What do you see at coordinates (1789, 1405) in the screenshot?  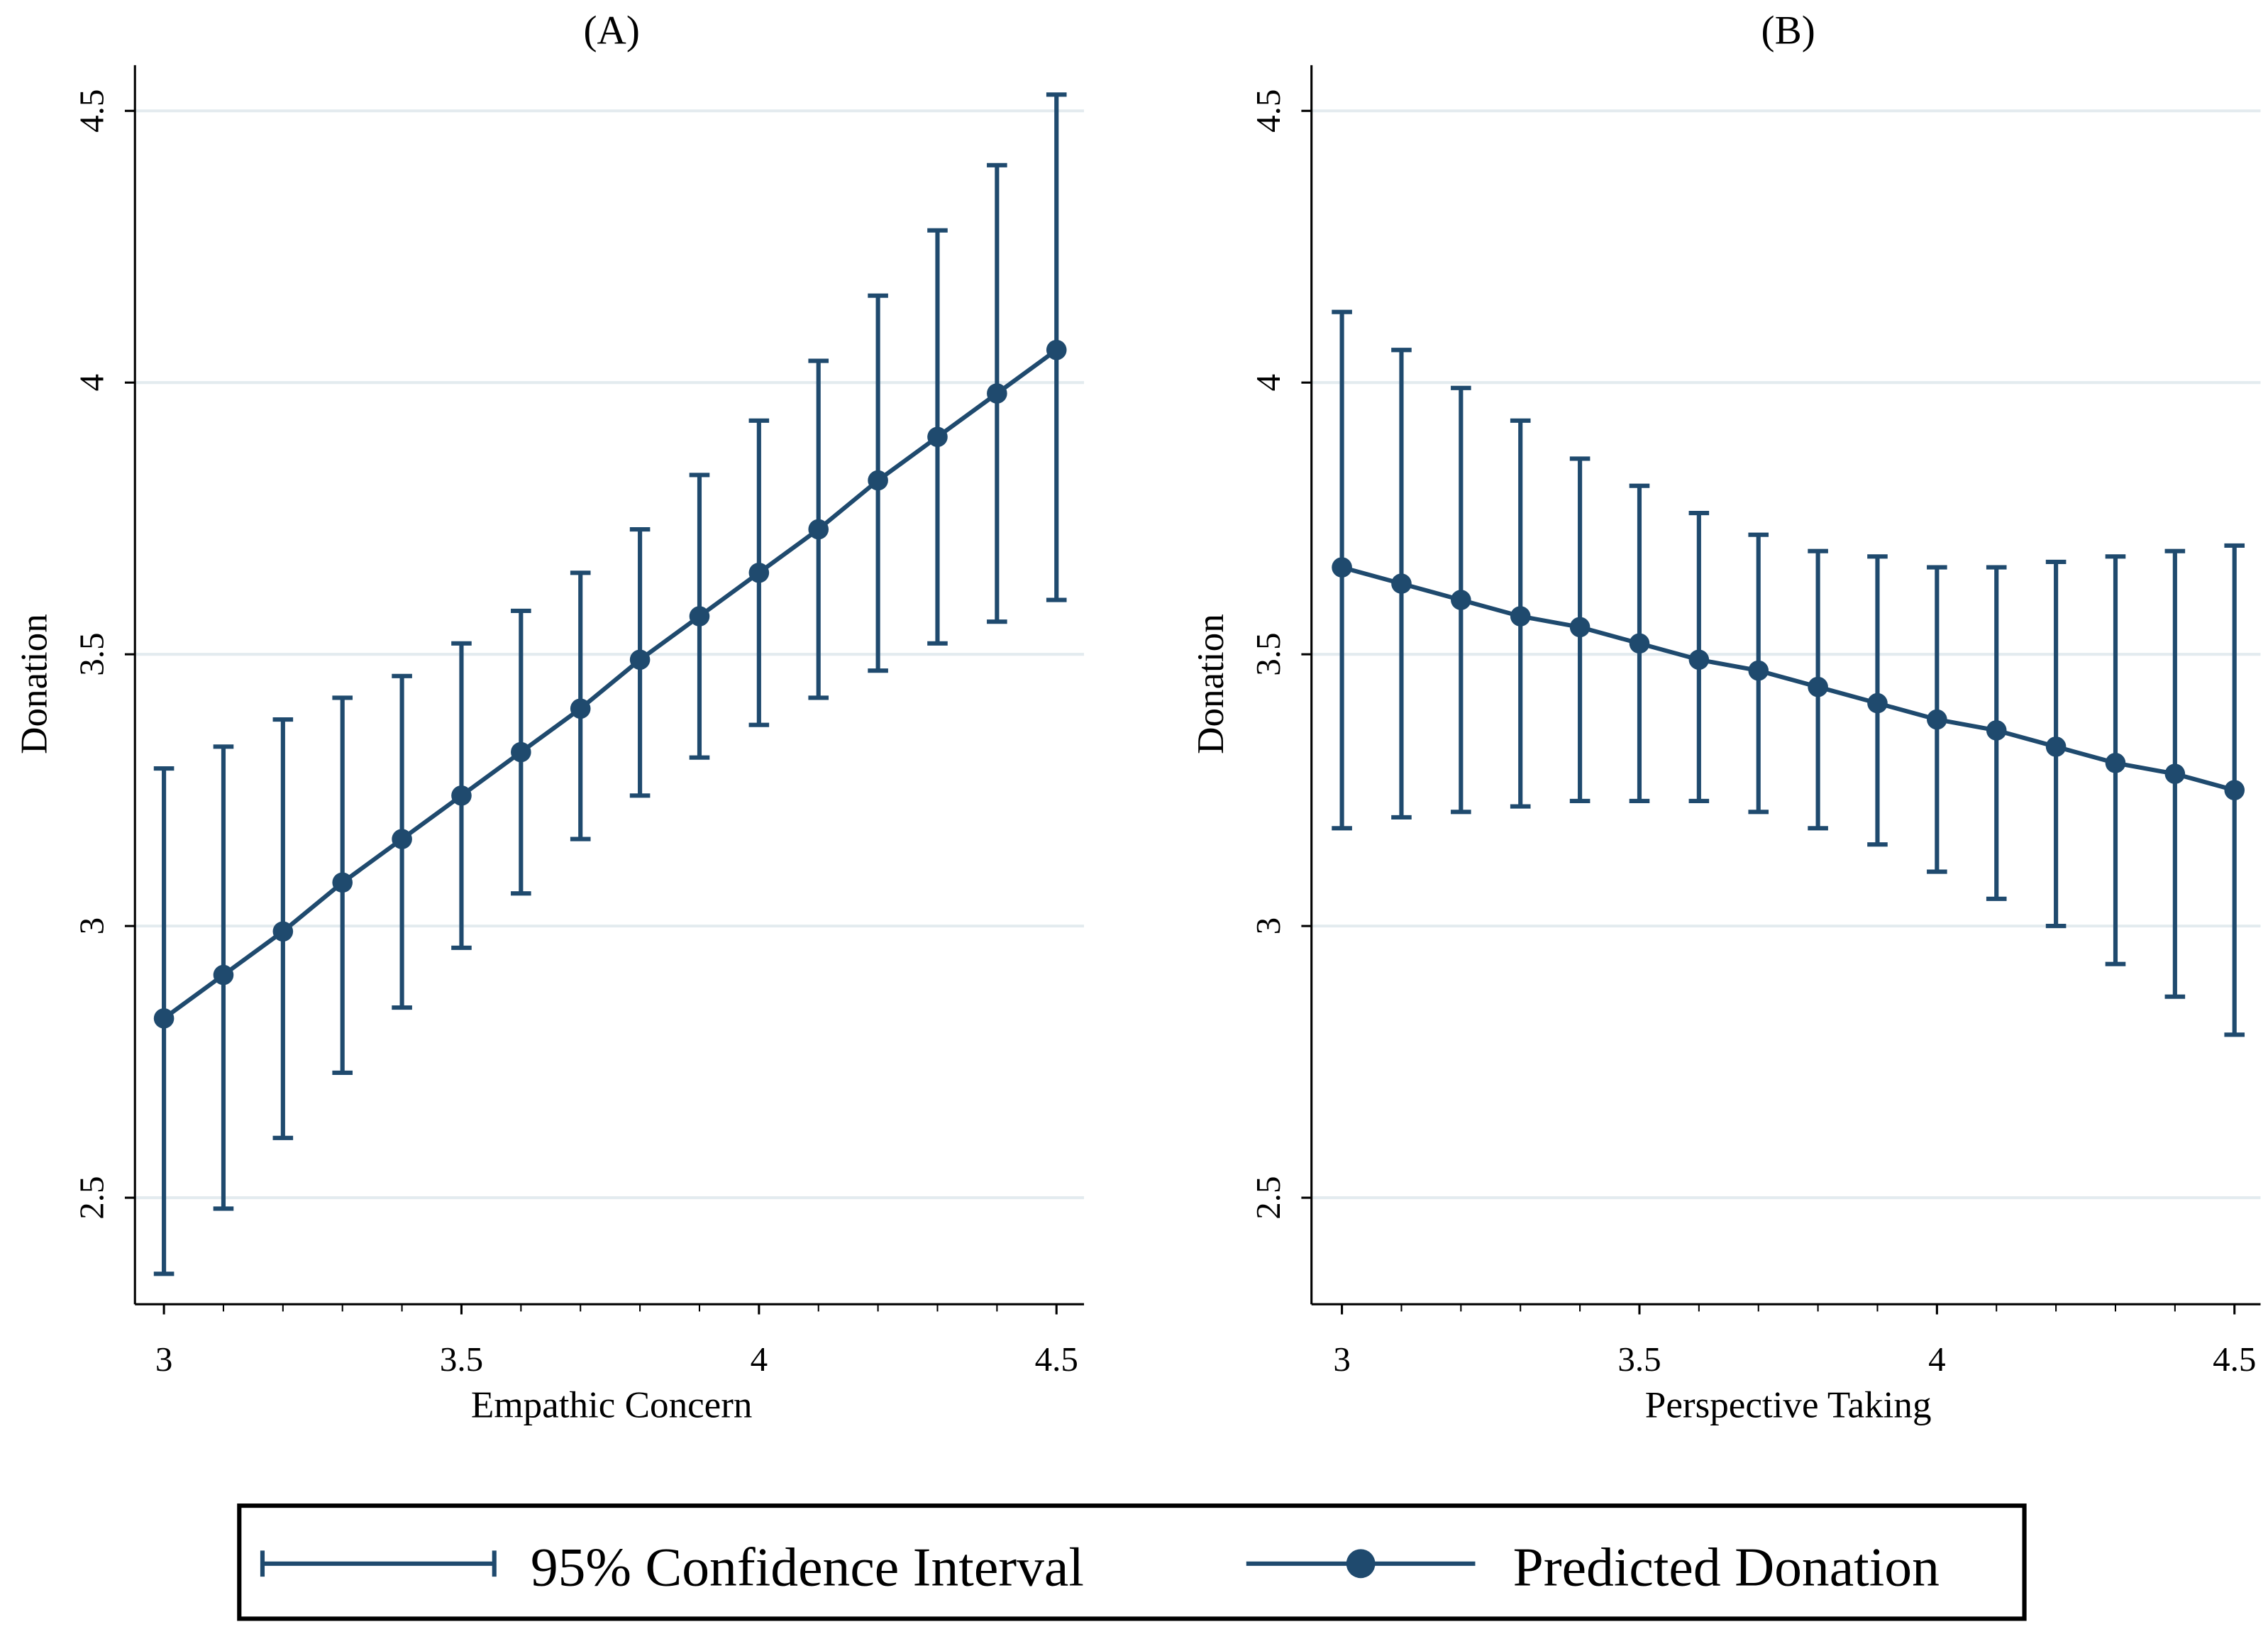 I see `panel-b-xlabel: Perspective Taking` at bounding box center [1789, 1405].